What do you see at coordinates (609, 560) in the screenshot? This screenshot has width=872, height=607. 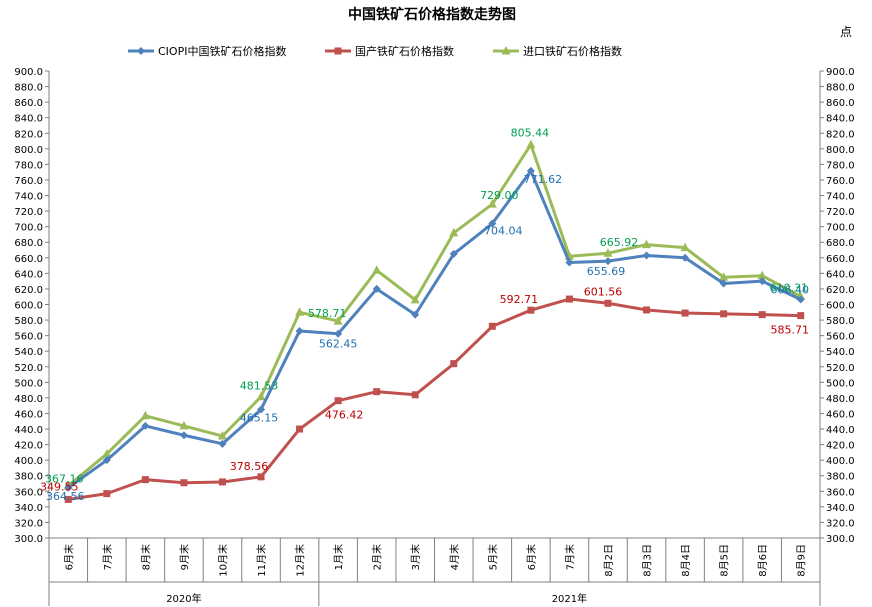 I see `x-tick-label: 8月2日` at bounding box center [609, 560].